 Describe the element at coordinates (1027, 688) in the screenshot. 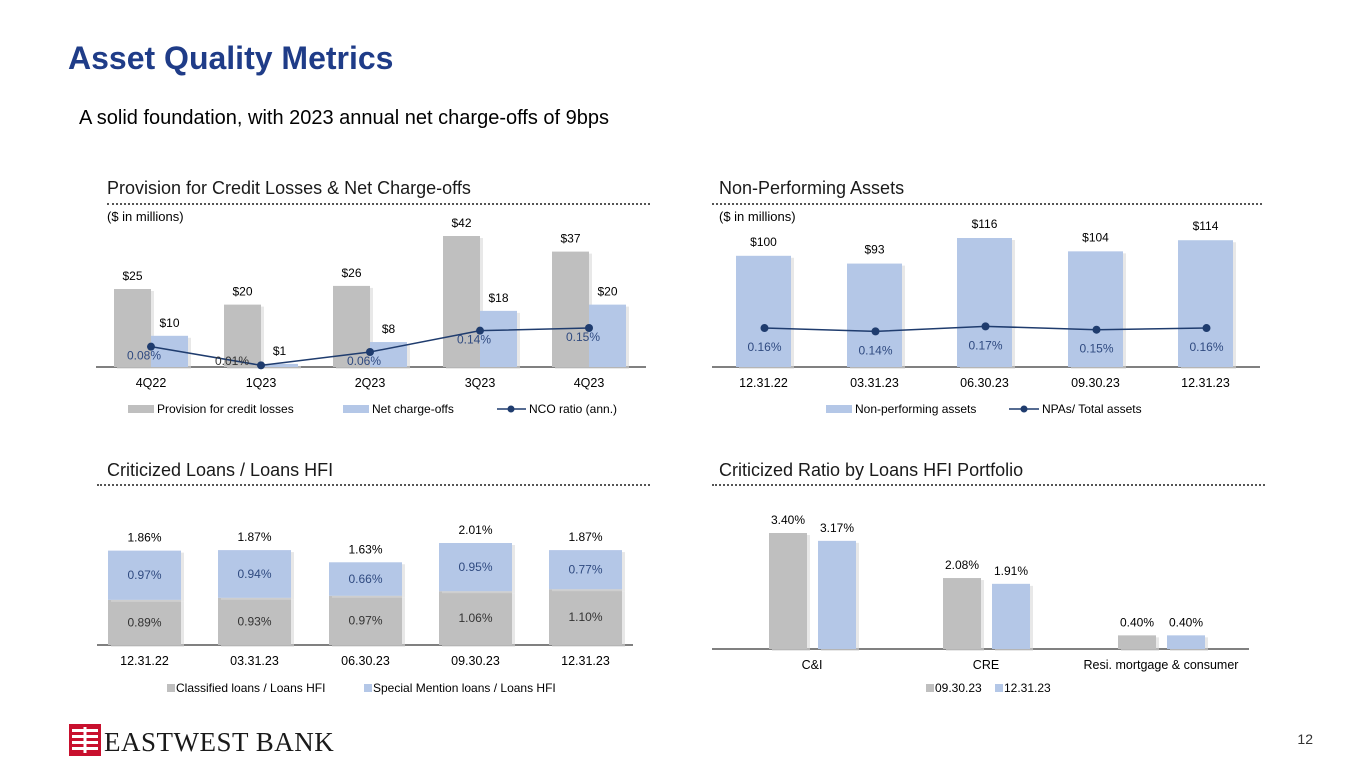

I see `legend-1231-label: 12.31.23` at that location.